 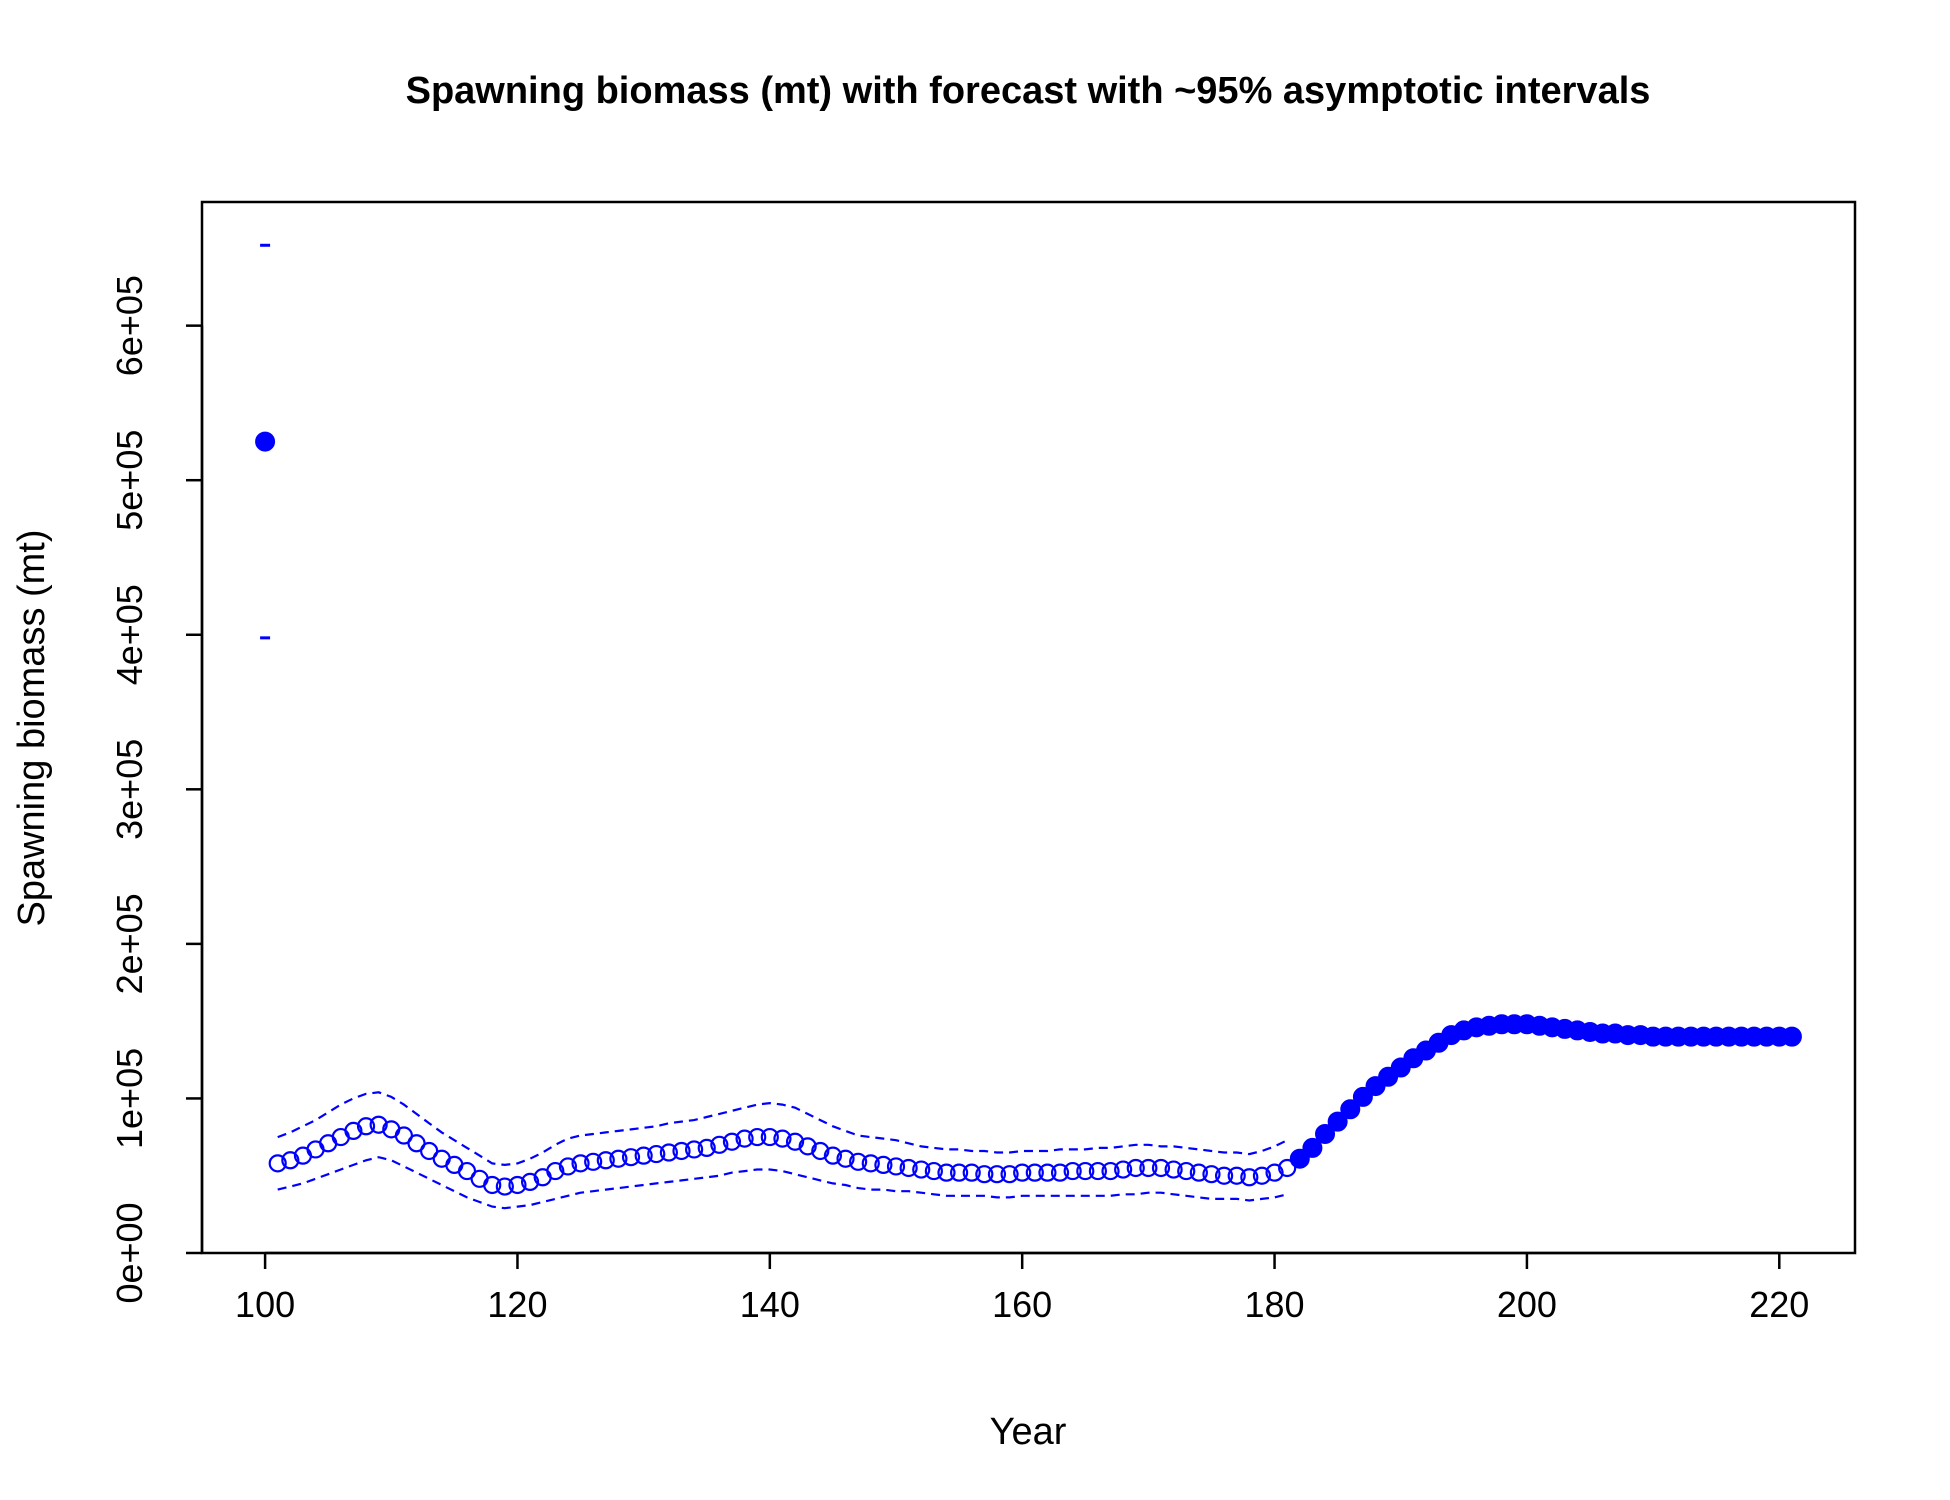 What do you see at coordinates (770, 1304) in the screenshot?
I see `x-tick-label: 140` at bounding box center [770, 1304].